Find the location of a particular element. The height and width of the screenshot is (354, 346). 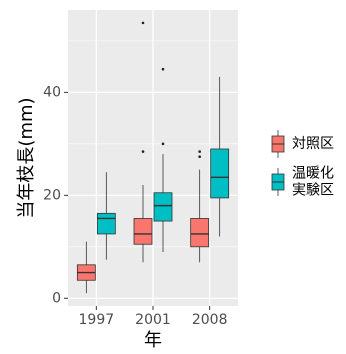

legend-entry: 温暖化実験区 is located at coordinates (302, 182).